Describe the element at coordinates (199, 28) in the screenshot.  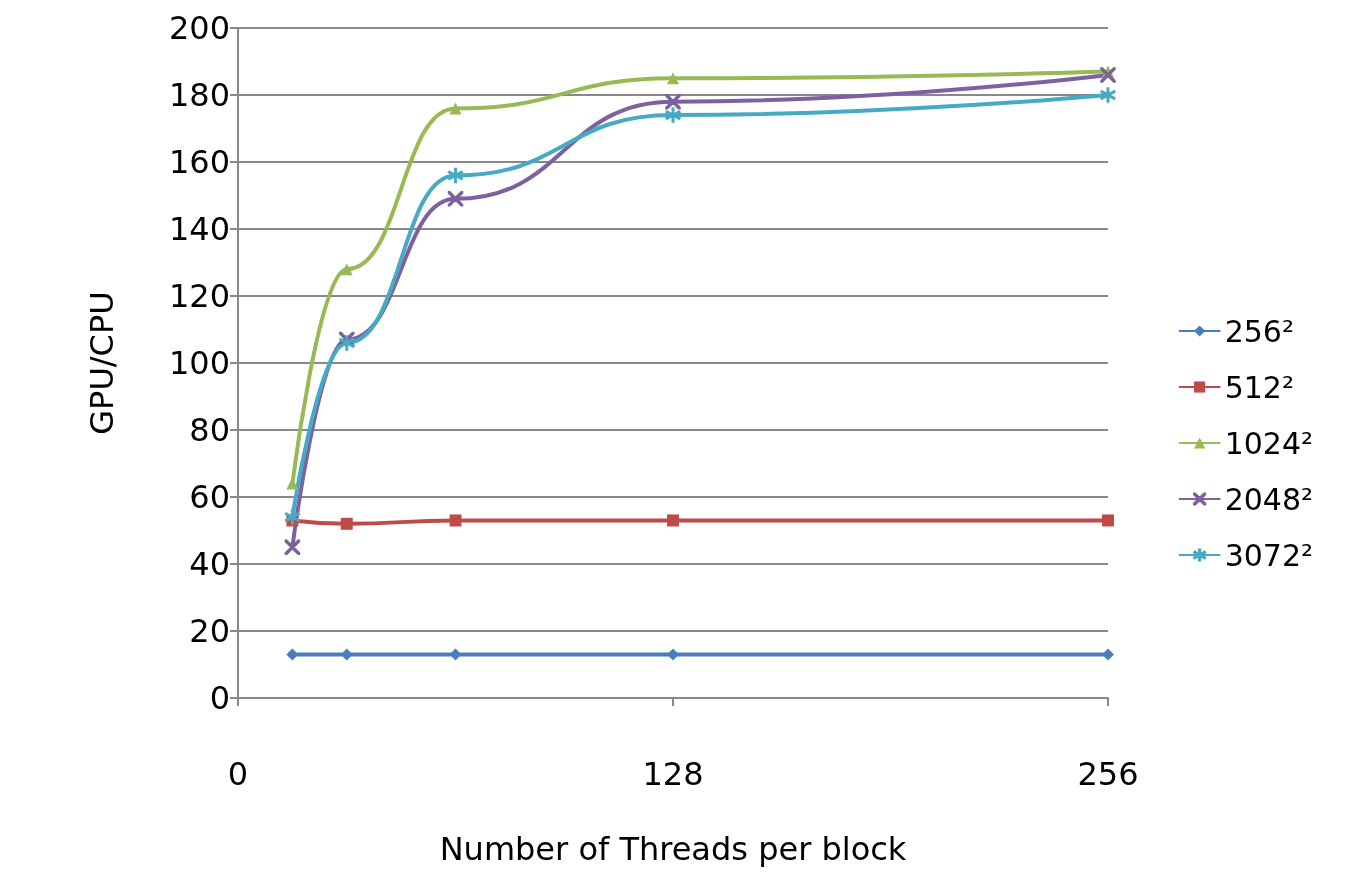
I see `y-tick-label: 200` at that location.